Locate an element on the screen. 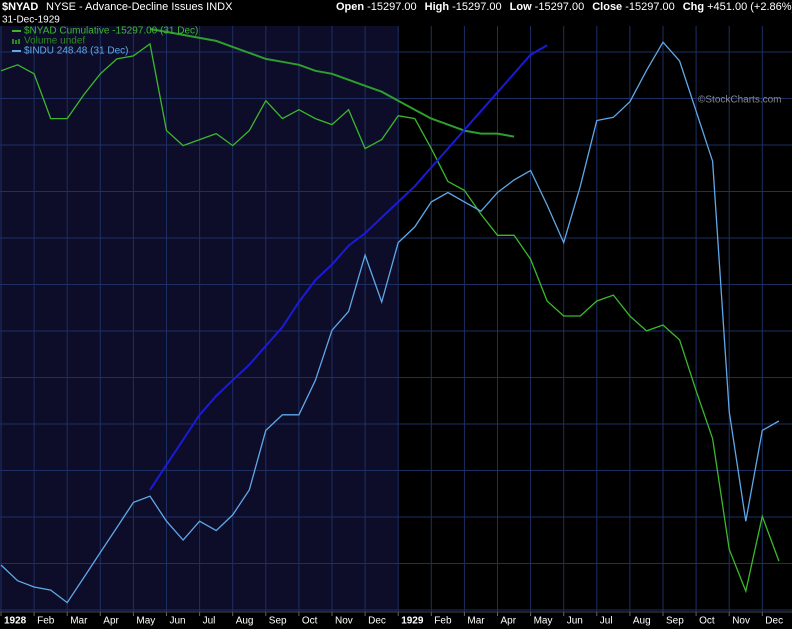  quote-label: Chg is located at coordinates (693, 7).